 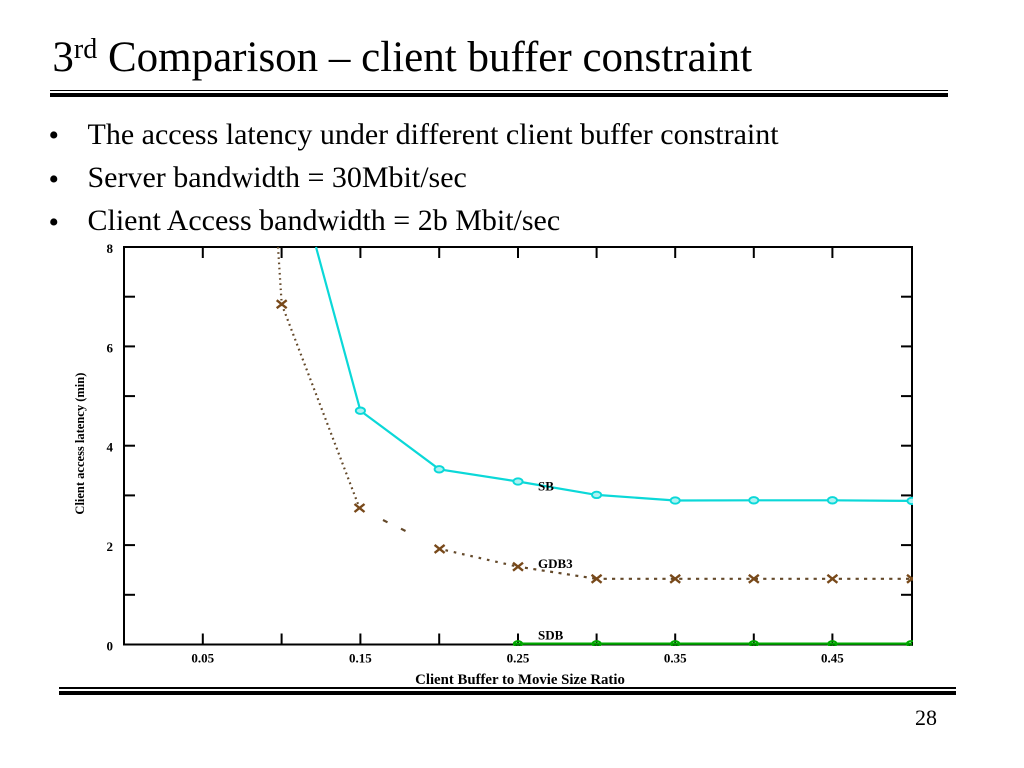 What do you see at coordinates (832, 658) in the screenshot?
I see `svg-text: 0.45` at bounding box center [832, 658].